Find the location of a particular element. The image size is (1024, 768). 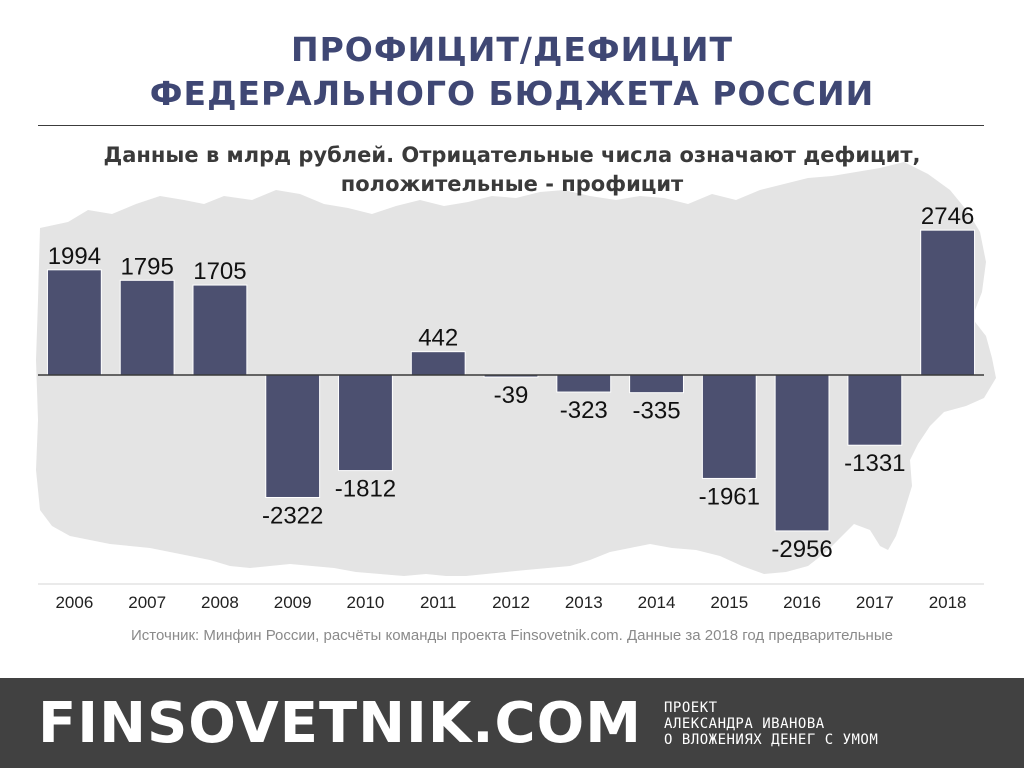

footer-band is located at coordinates (512, 723).